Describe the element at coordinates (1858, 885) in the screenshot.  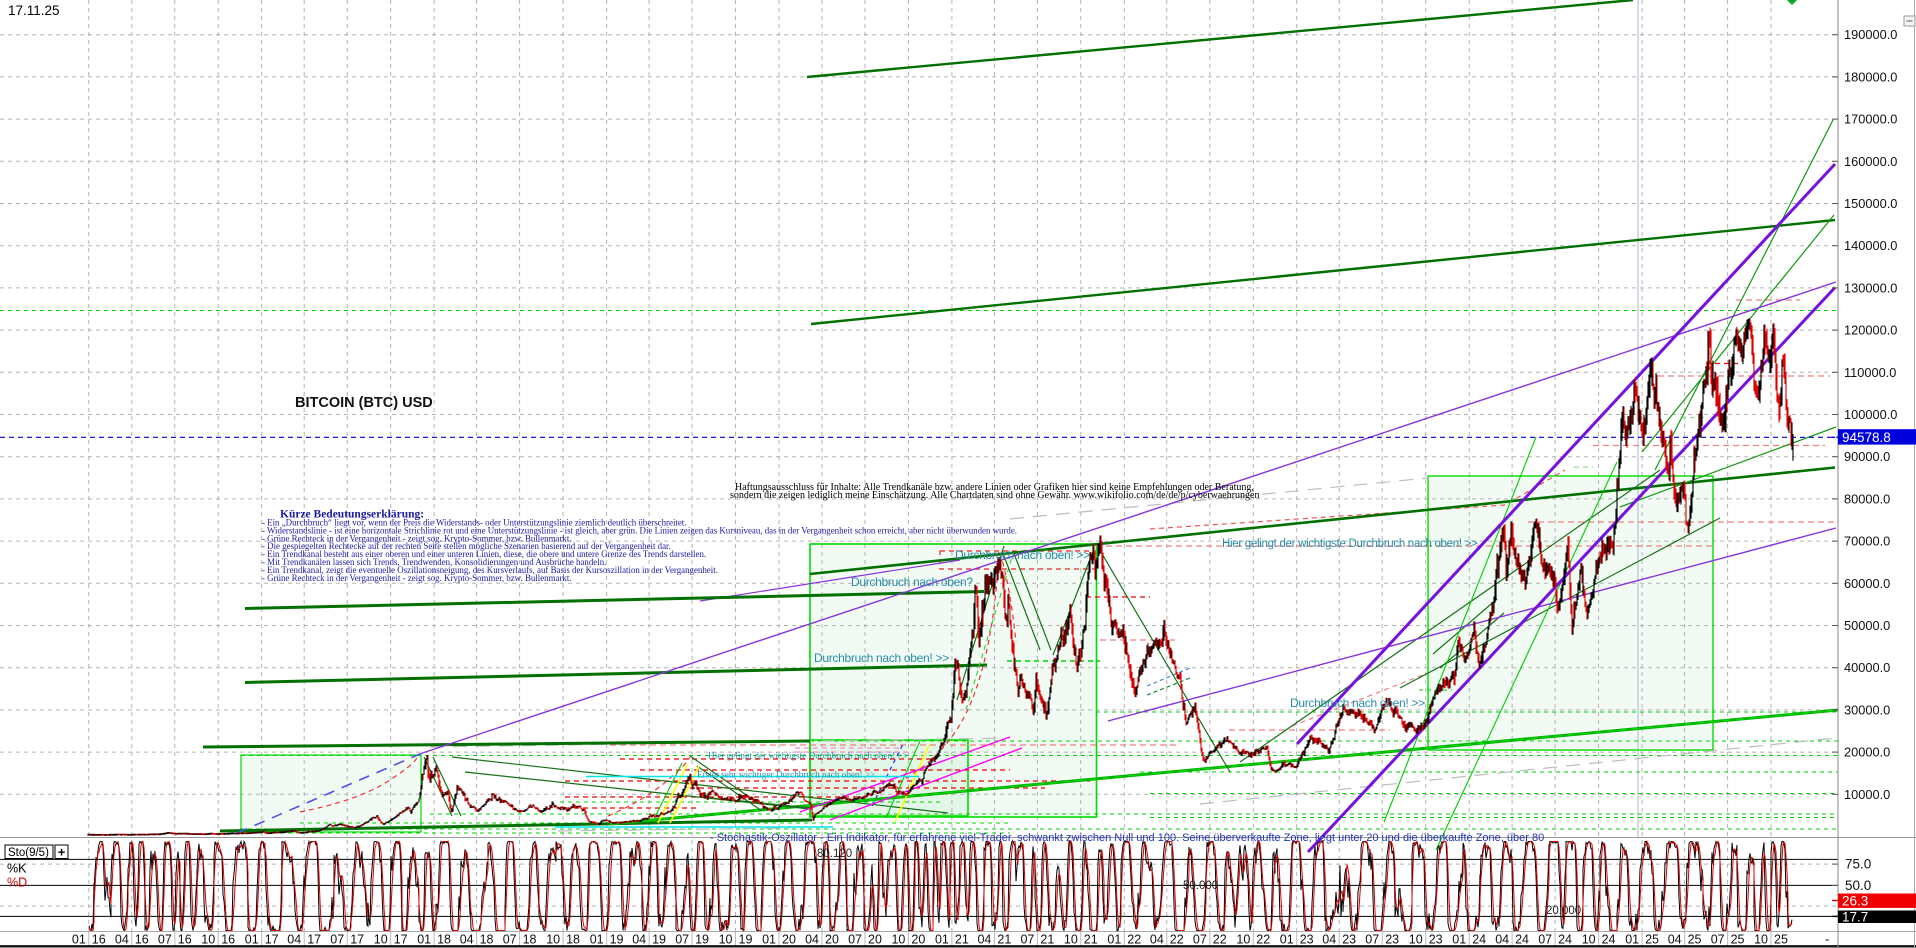
I see `svg-text: 50.0` at that location.